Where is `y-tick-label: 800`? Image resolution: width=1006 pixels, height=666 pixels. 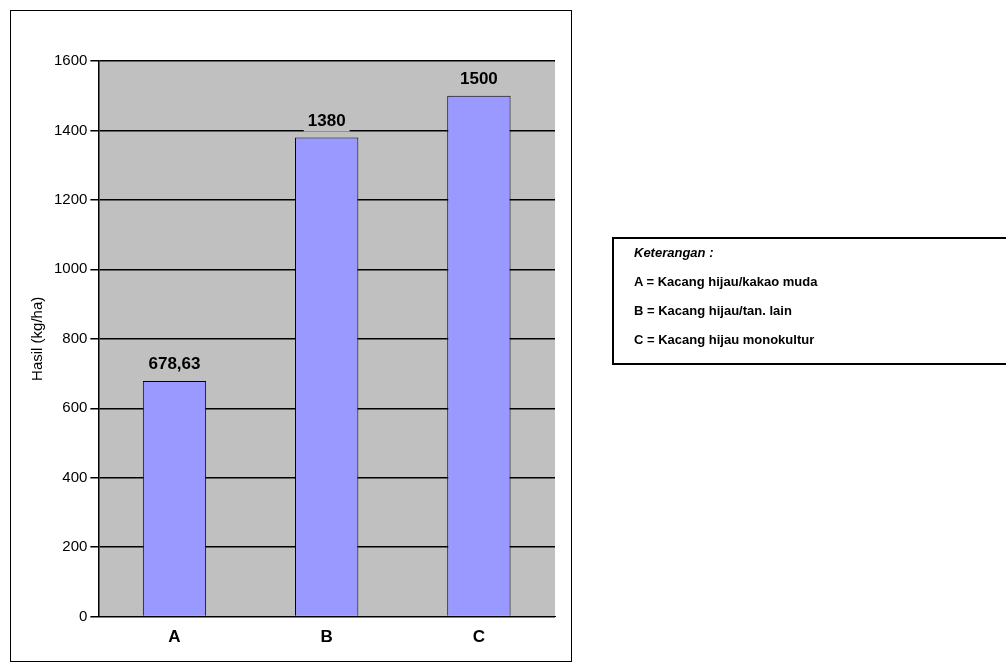
y-tick-label: 800 is located at coordinates (75, 337).